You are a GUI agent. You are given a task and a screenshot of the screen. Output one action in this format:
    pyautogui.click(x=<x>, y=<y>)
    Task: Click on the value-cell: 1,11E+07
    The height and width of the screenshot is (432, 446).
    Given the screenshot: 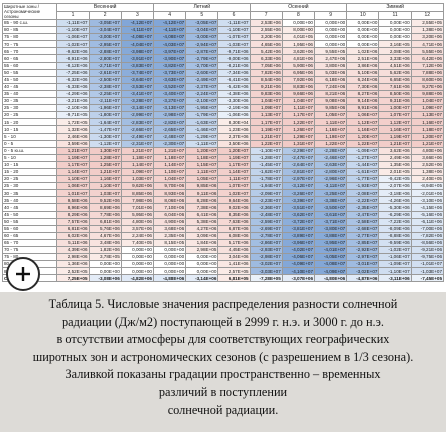 What is the action you would take?
    pyautogui.click(x=298, y=108)
    